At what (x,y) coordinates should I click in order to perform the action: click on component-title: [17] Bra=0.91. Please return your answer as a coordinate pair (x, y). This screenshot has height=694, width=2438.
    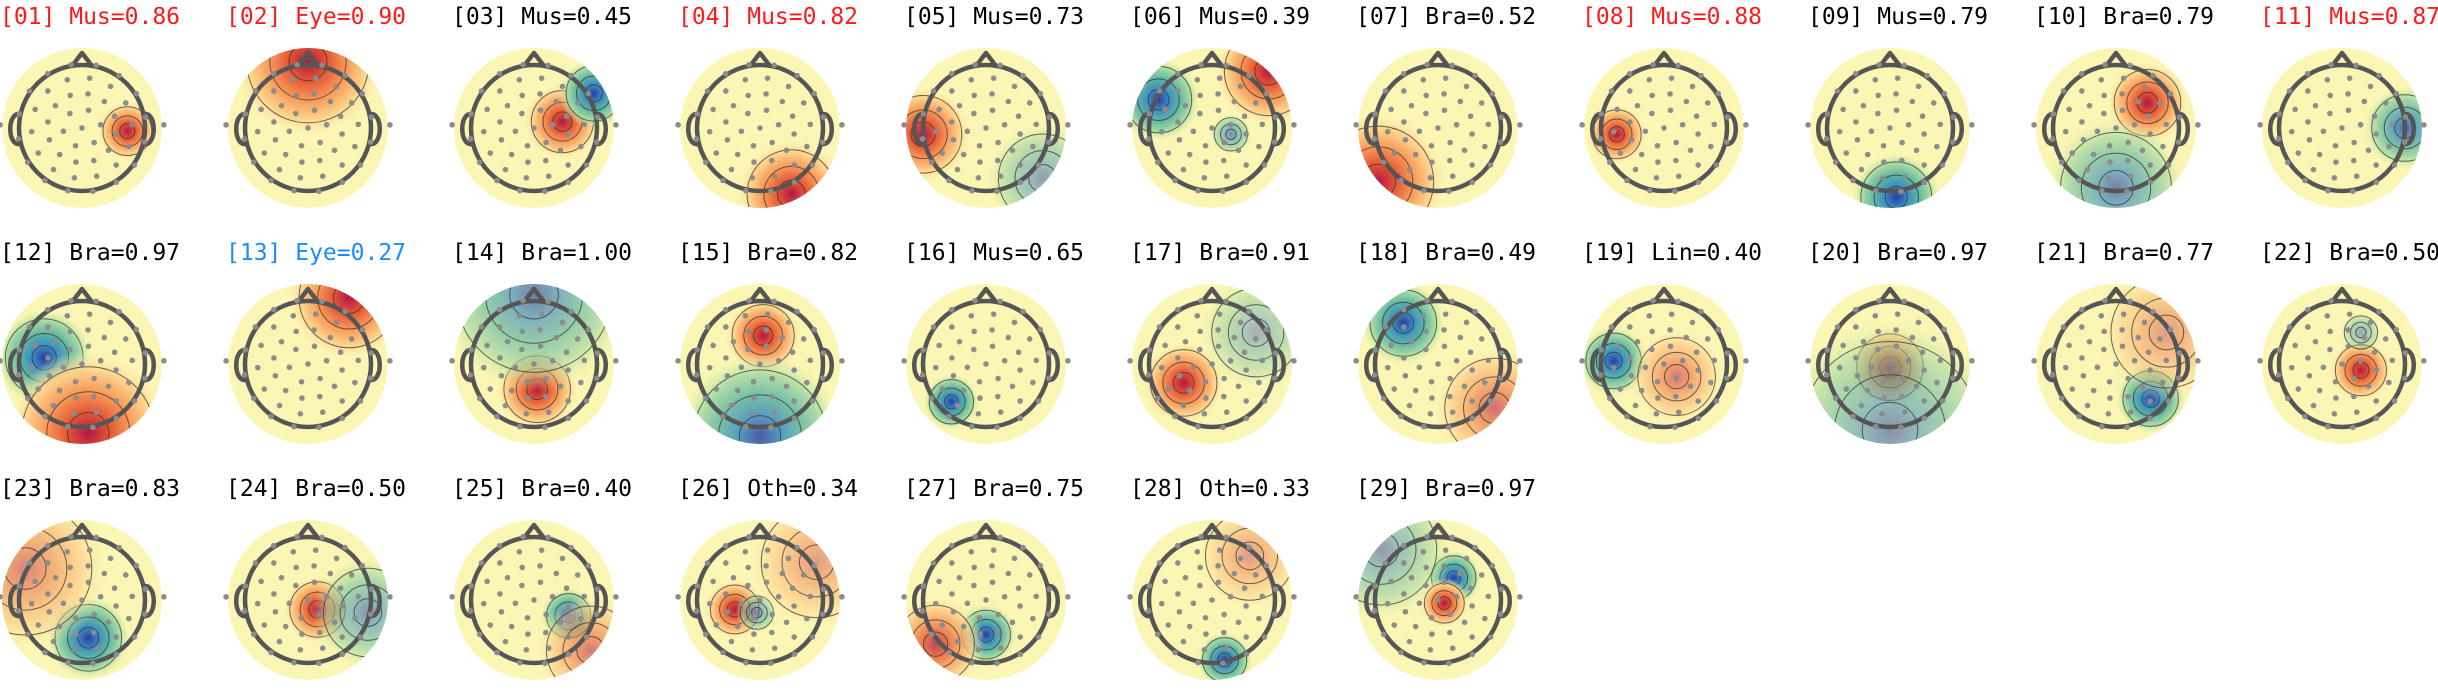
    Looking at the image, I should click on (1220, 253).